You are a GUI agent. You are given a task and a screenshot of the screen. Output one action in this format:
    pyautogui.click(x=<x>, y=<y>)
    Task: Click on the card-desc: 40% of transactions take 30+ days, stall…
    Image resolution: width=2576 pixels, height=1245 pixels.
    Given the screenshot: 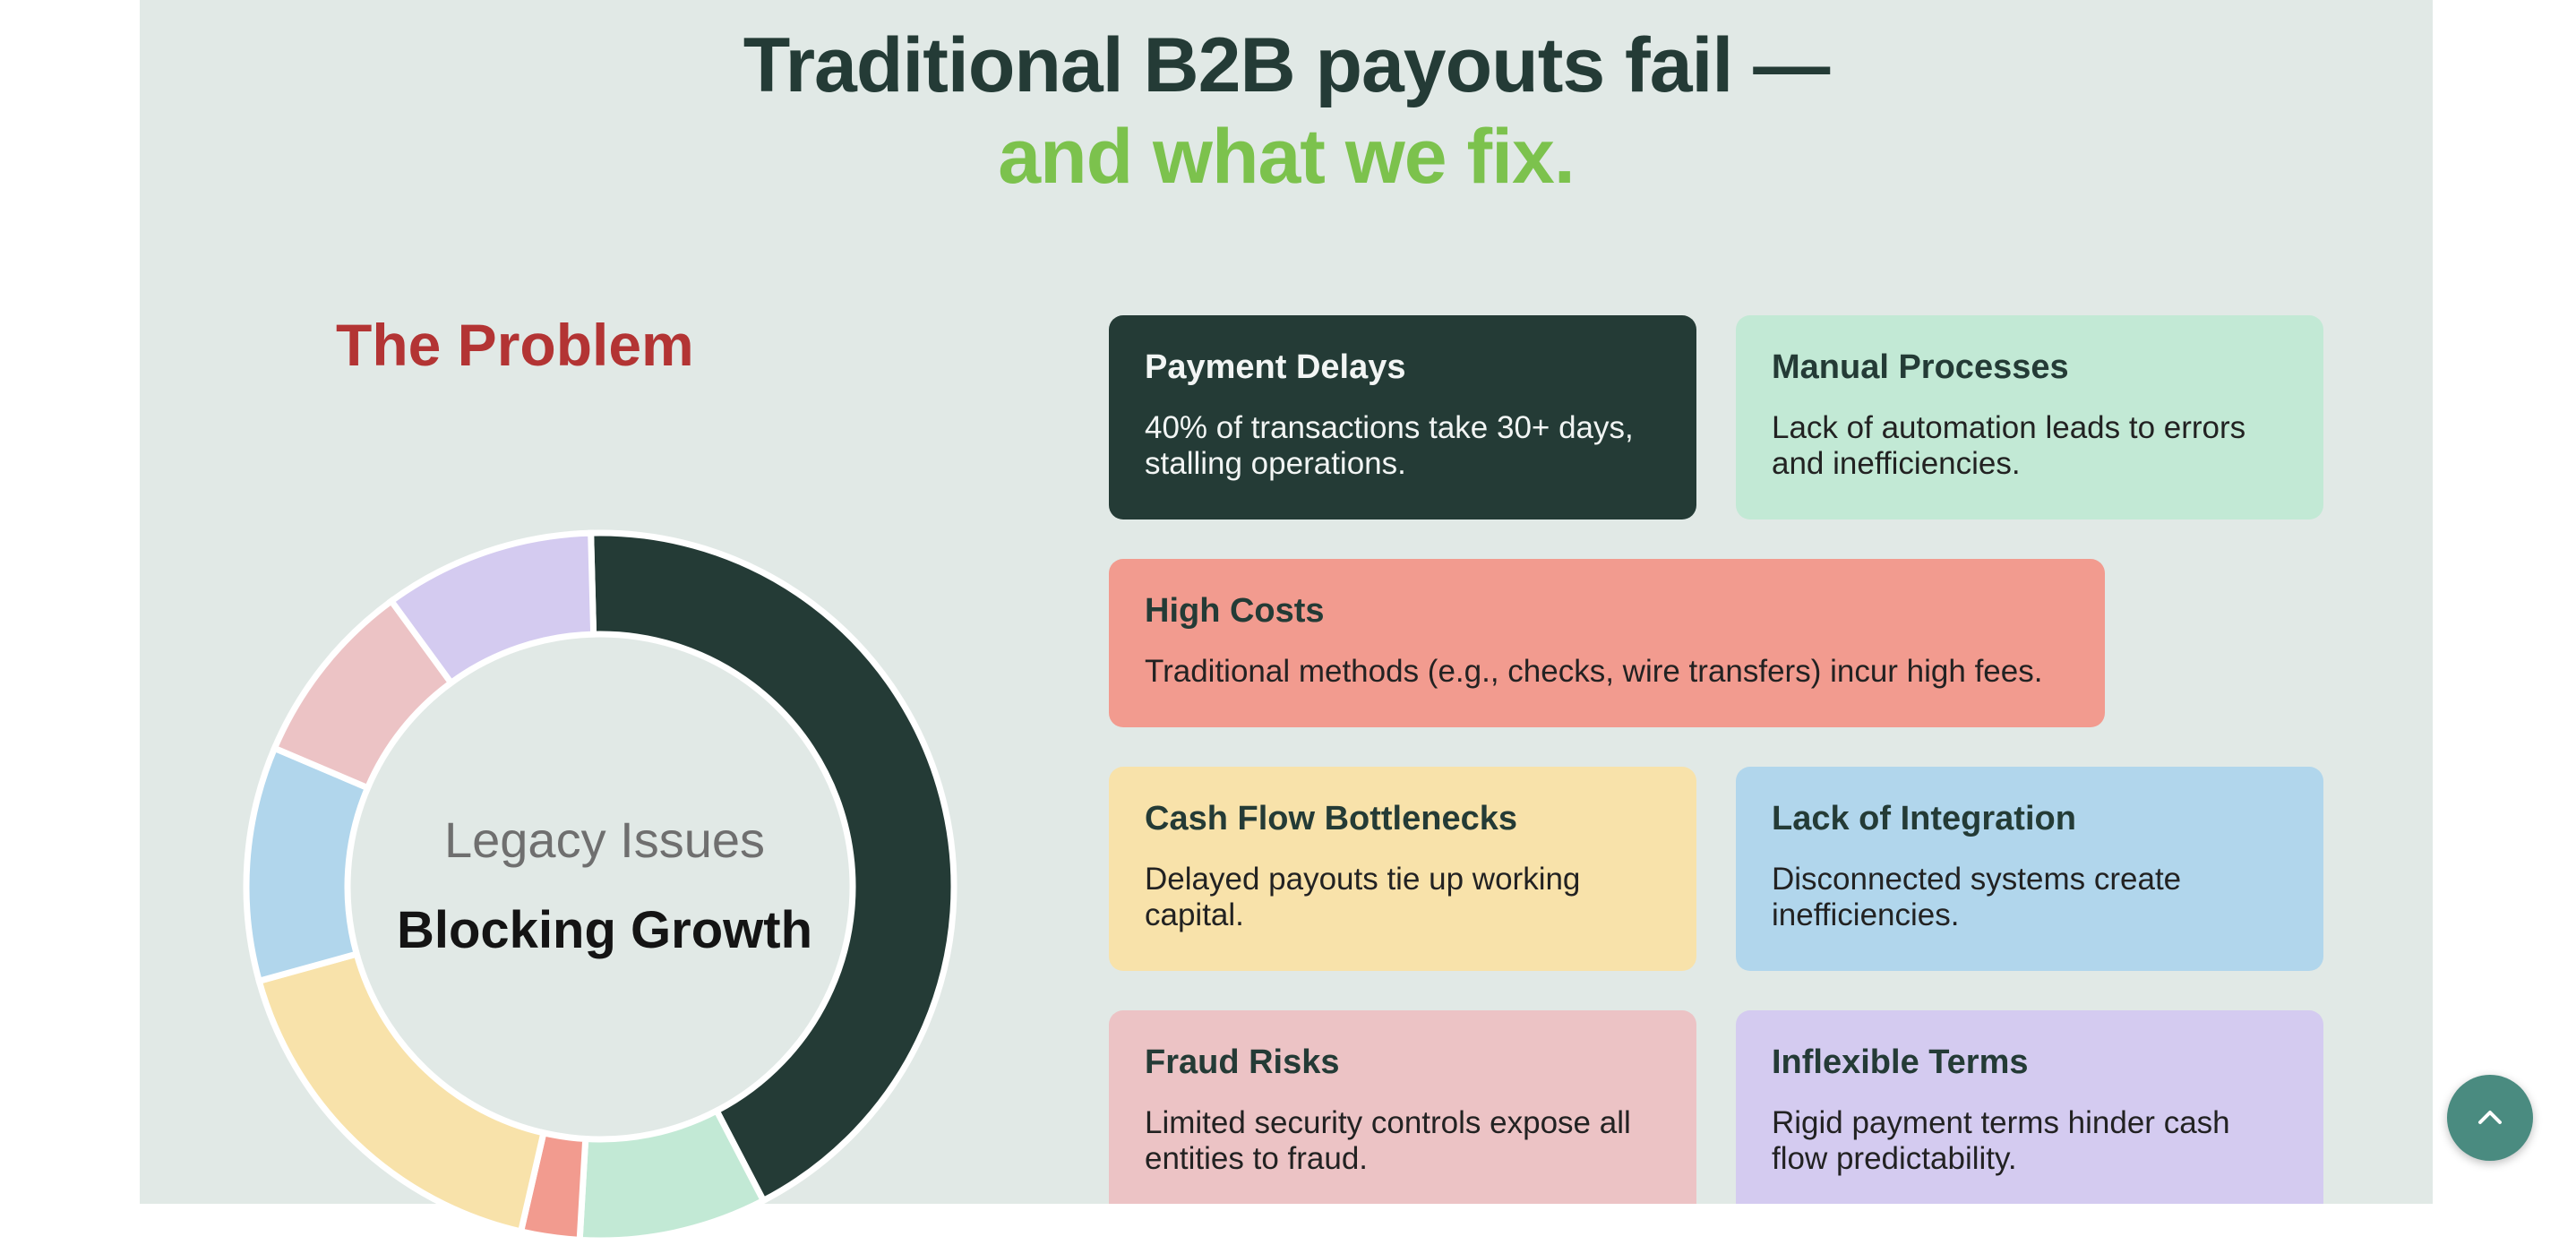 What is the action you would take?
    pyautogui.click(x=1389, y=445)
    